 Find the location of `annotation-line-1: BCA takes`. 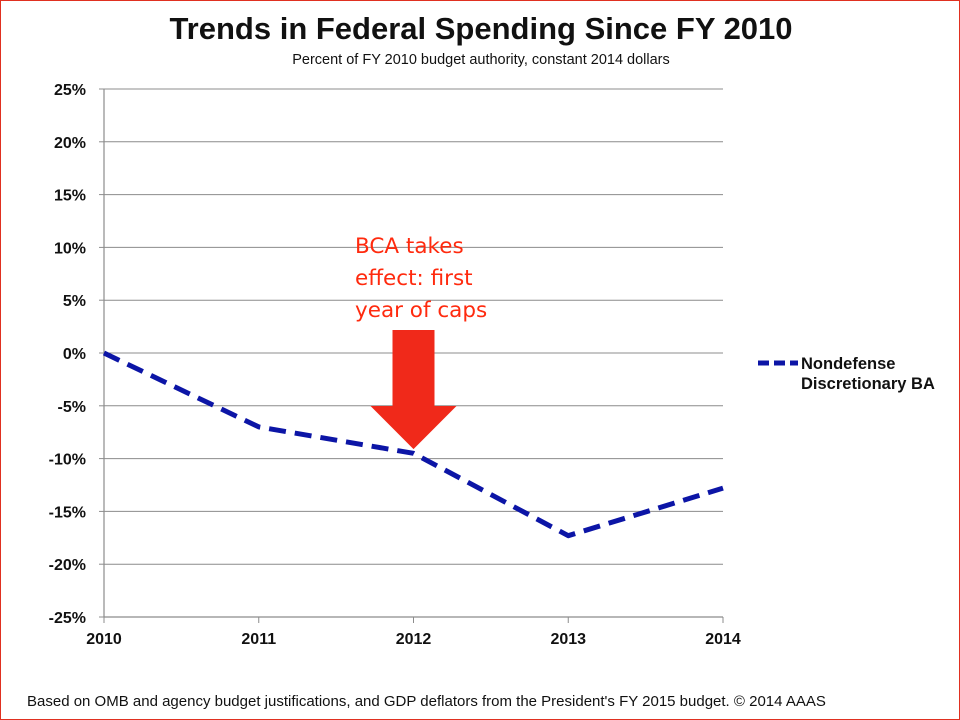

annotation-line-1: BCA takes is located at coordinates (409, 246).